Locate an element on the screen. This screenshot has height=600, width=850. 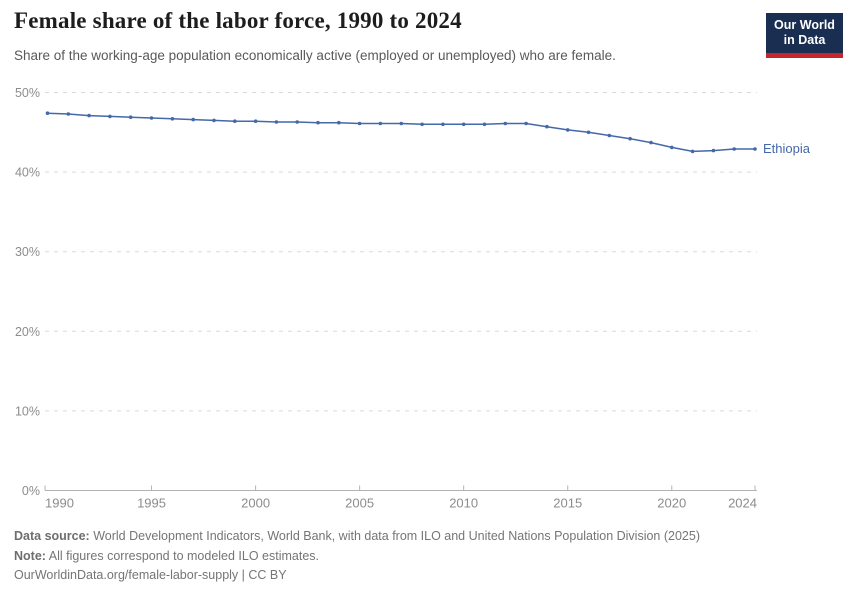
data-source-label: Data source: is located at coordinates (52, 536).